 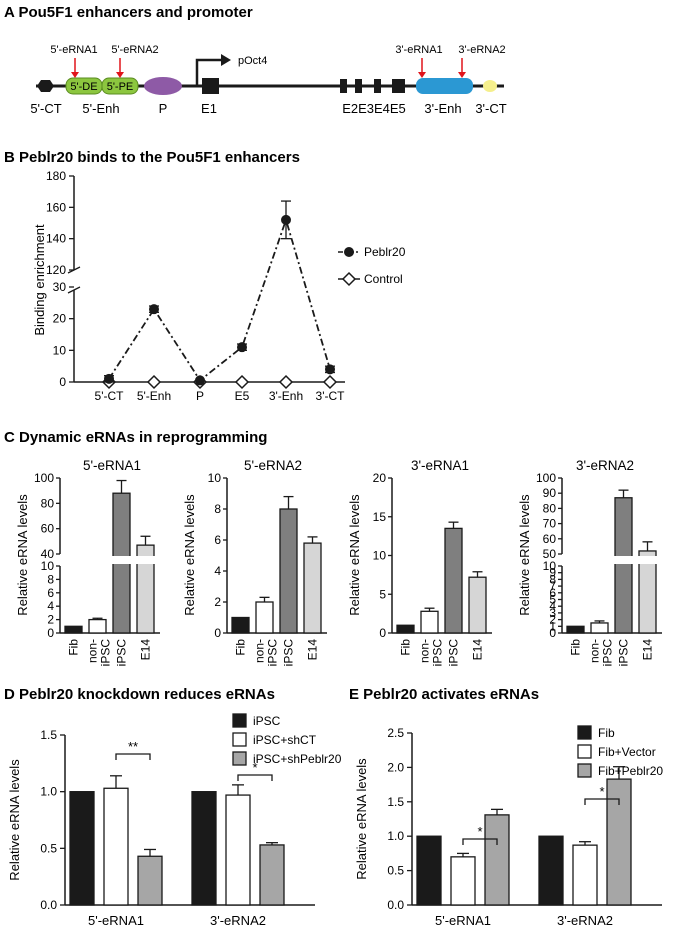 I want to click on panel-a-title: A Pou5F1 enhancers and promoter, so click(x=128, y=12).